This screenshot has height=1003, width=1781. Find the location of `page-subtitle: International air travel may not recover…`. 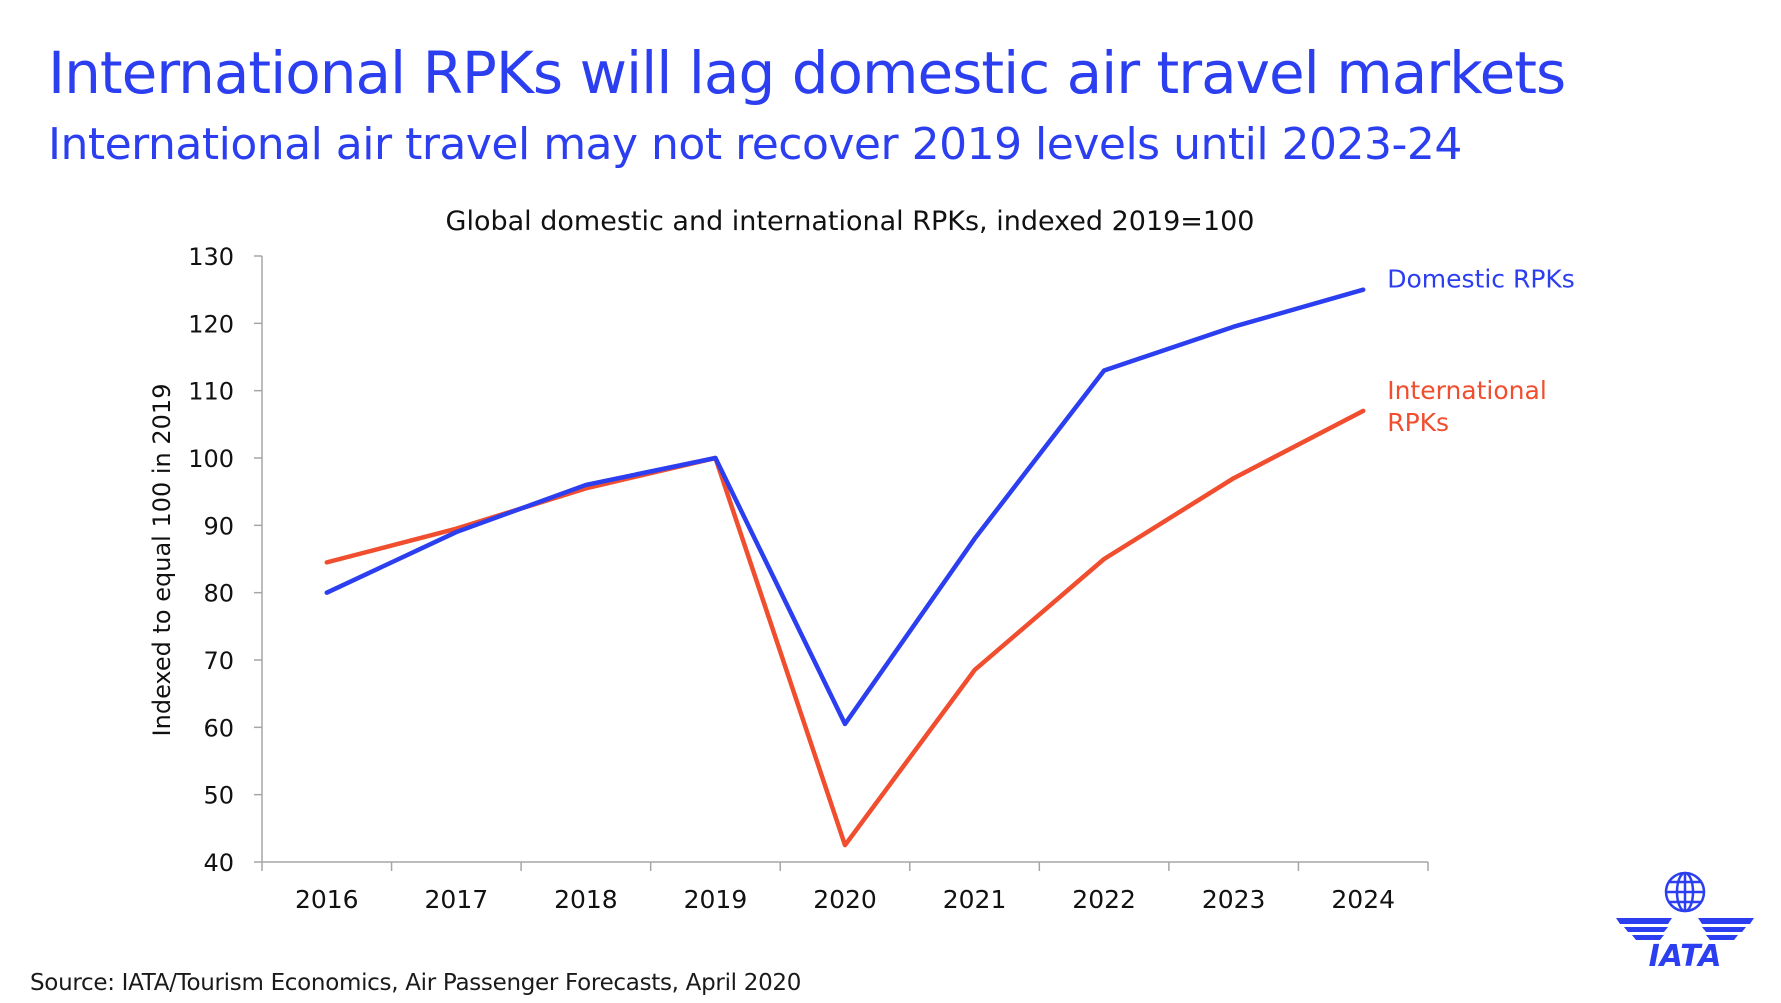

page-subtitle: International air travel may not recover… is located at coordinates (755, 144).